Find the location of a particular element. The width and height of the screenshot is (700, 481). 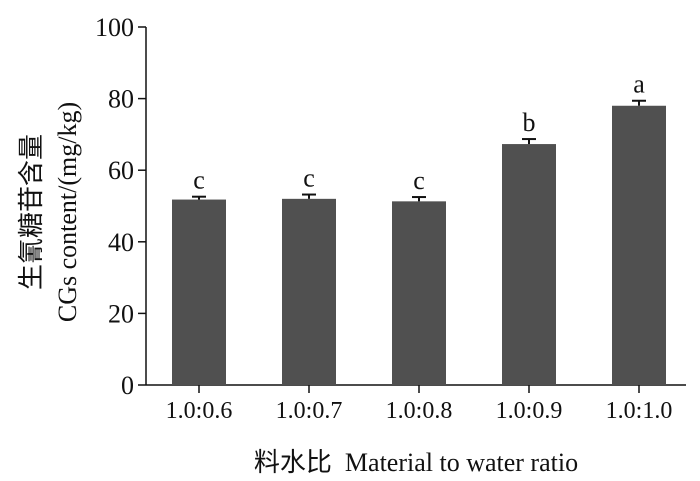

x-tick-label: 1.0:0.8 is located at coordinates (419, 411).